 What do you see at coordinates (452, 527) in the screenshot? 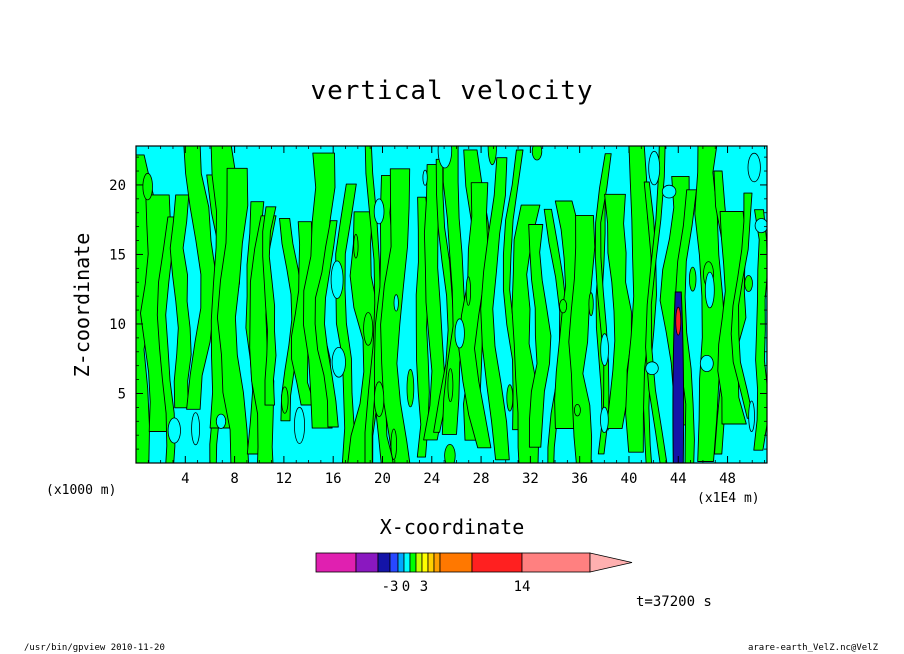
I see `x-axis-label: X-coordinate` at bounding box center [452, 527].